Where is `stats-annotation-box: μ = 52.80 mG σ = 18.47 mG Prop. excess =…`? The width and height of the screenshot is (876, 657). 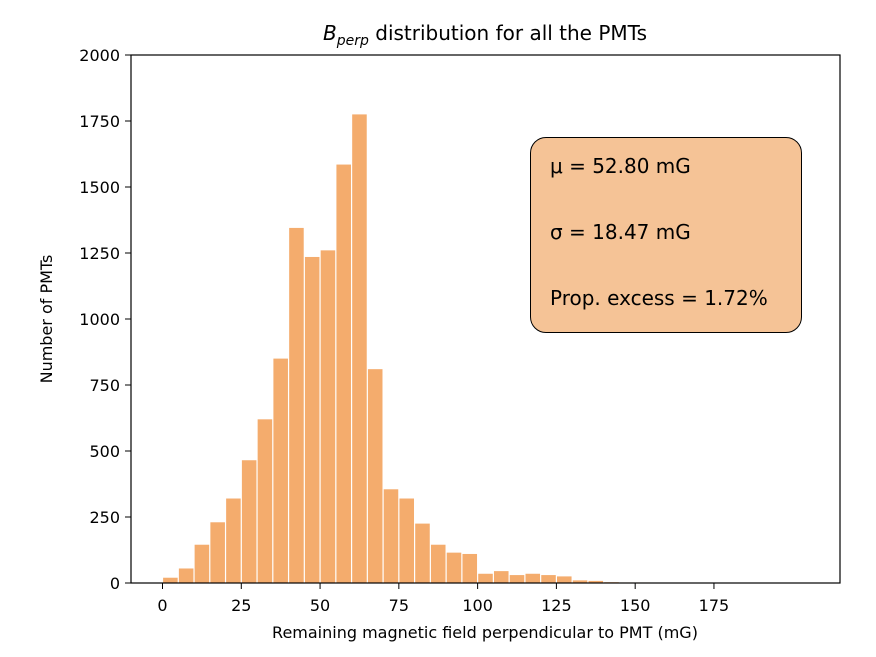 stats-annotation-box: μ = 52.80 mG σ = 18.47 mG Prop. excess =… is located at coordinates (666, 235).